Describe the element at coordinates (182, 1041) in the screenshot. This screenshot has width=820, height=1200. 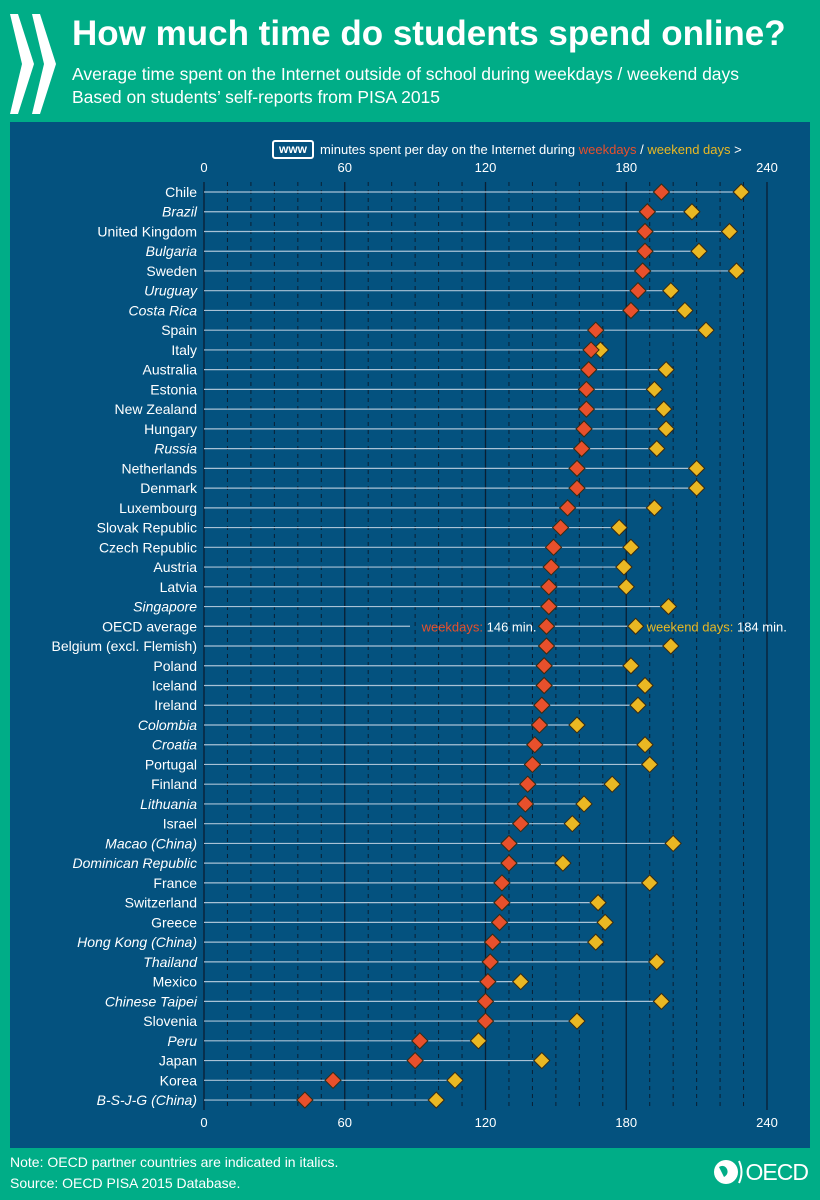
I see `country-label: Peru` at that location.